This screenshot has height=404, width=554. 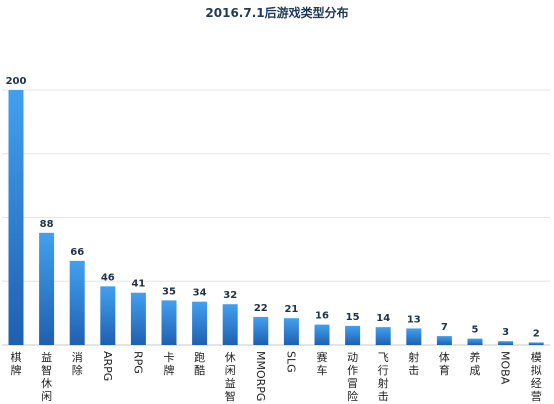 I want to click on data-label: 16, so click(x=322, y=316).